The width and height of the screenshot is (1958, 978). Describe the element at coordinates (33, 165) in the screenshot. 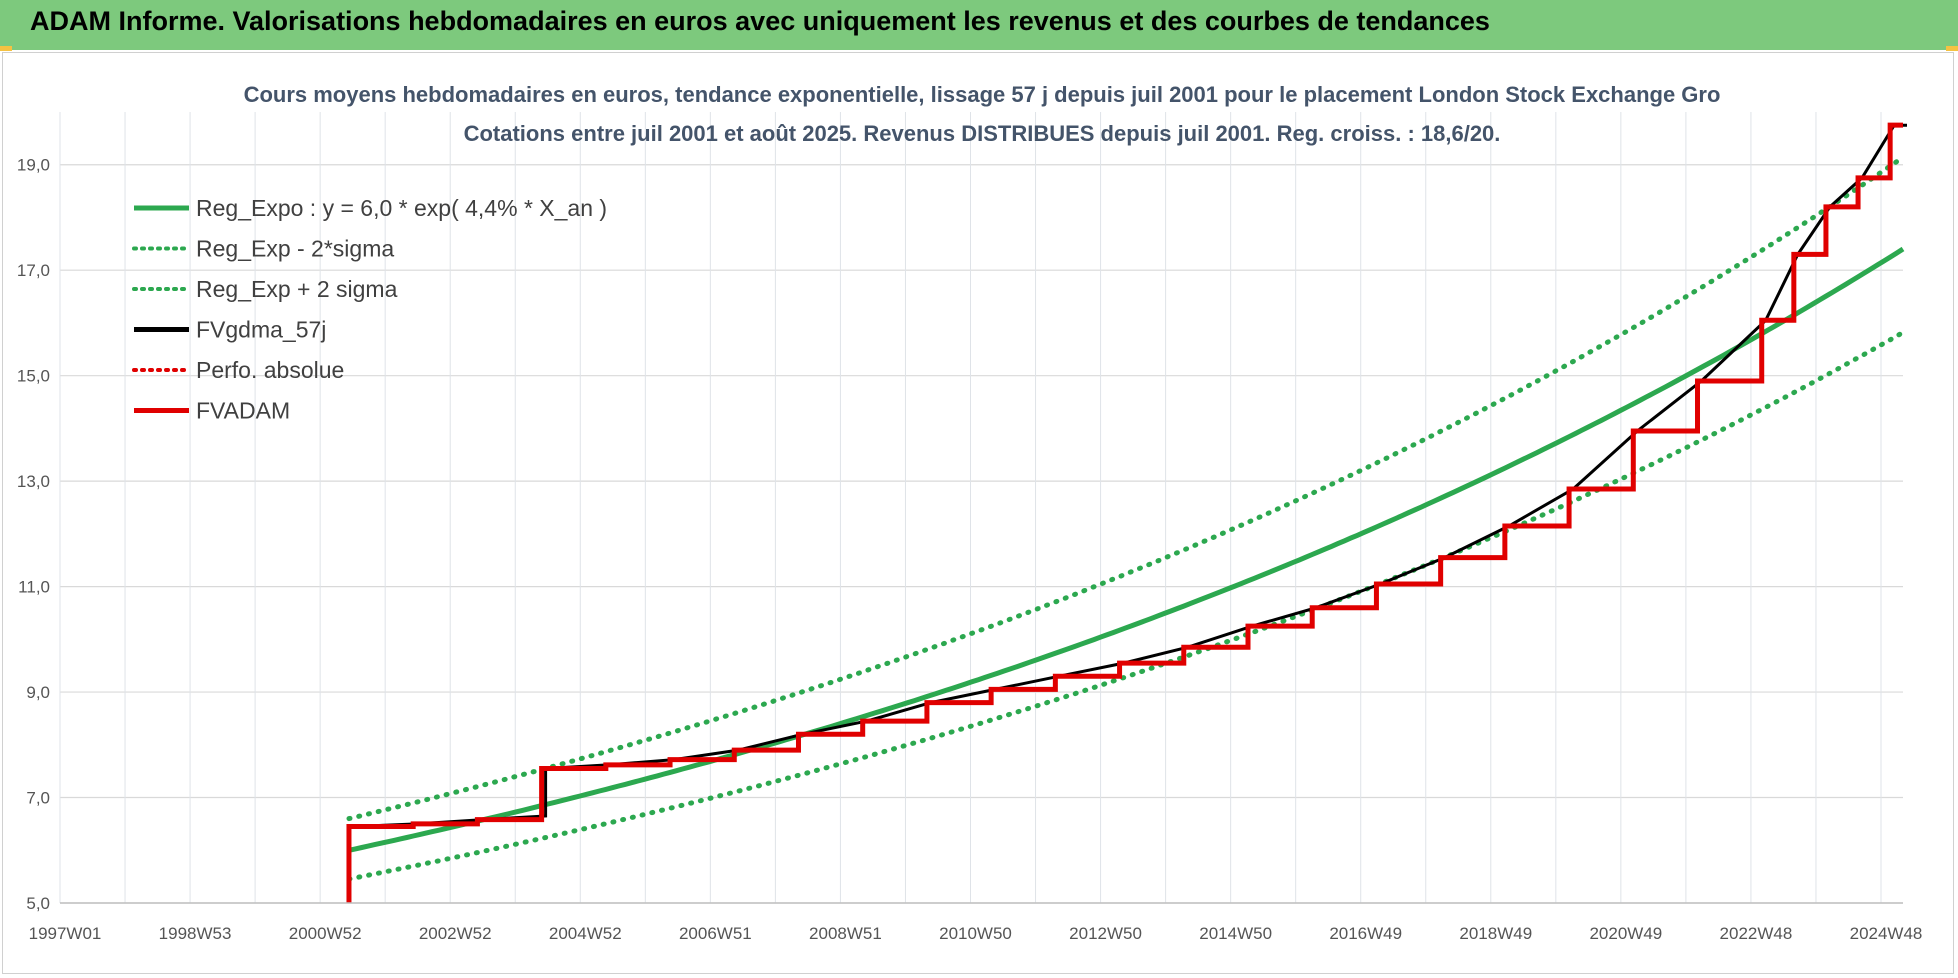

I see `y-tick-label: 19,0` at that location.